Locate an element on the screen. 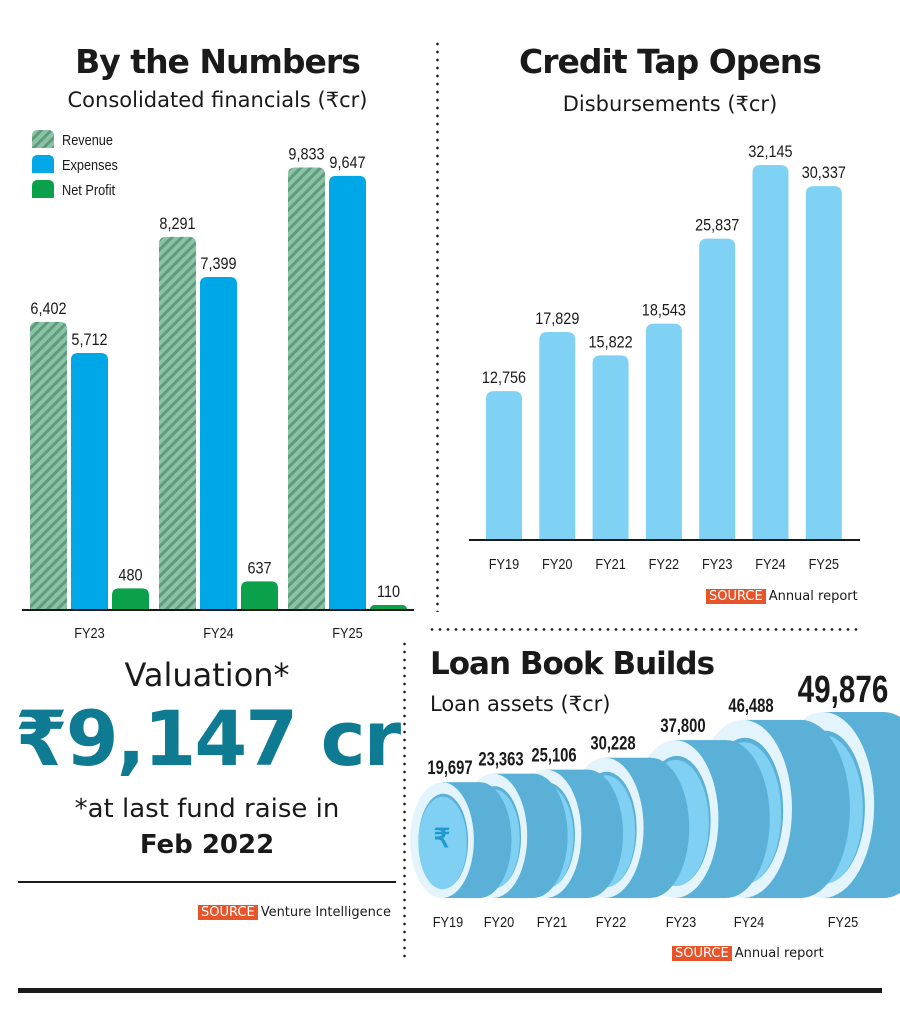 Image resolution: width=900 pixels, height=1012 pixels. rupee-icon: ₹ is located at coordinates (442, 838).